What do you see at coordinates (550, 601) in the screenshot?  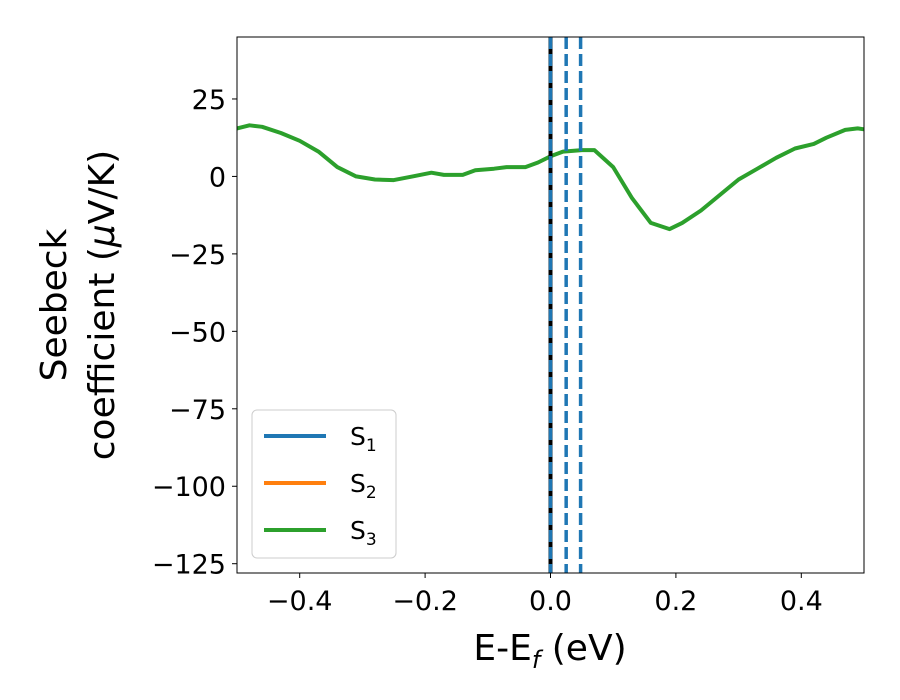 I see `x-tick-label: 0.0` at bounding box center [550, 601].